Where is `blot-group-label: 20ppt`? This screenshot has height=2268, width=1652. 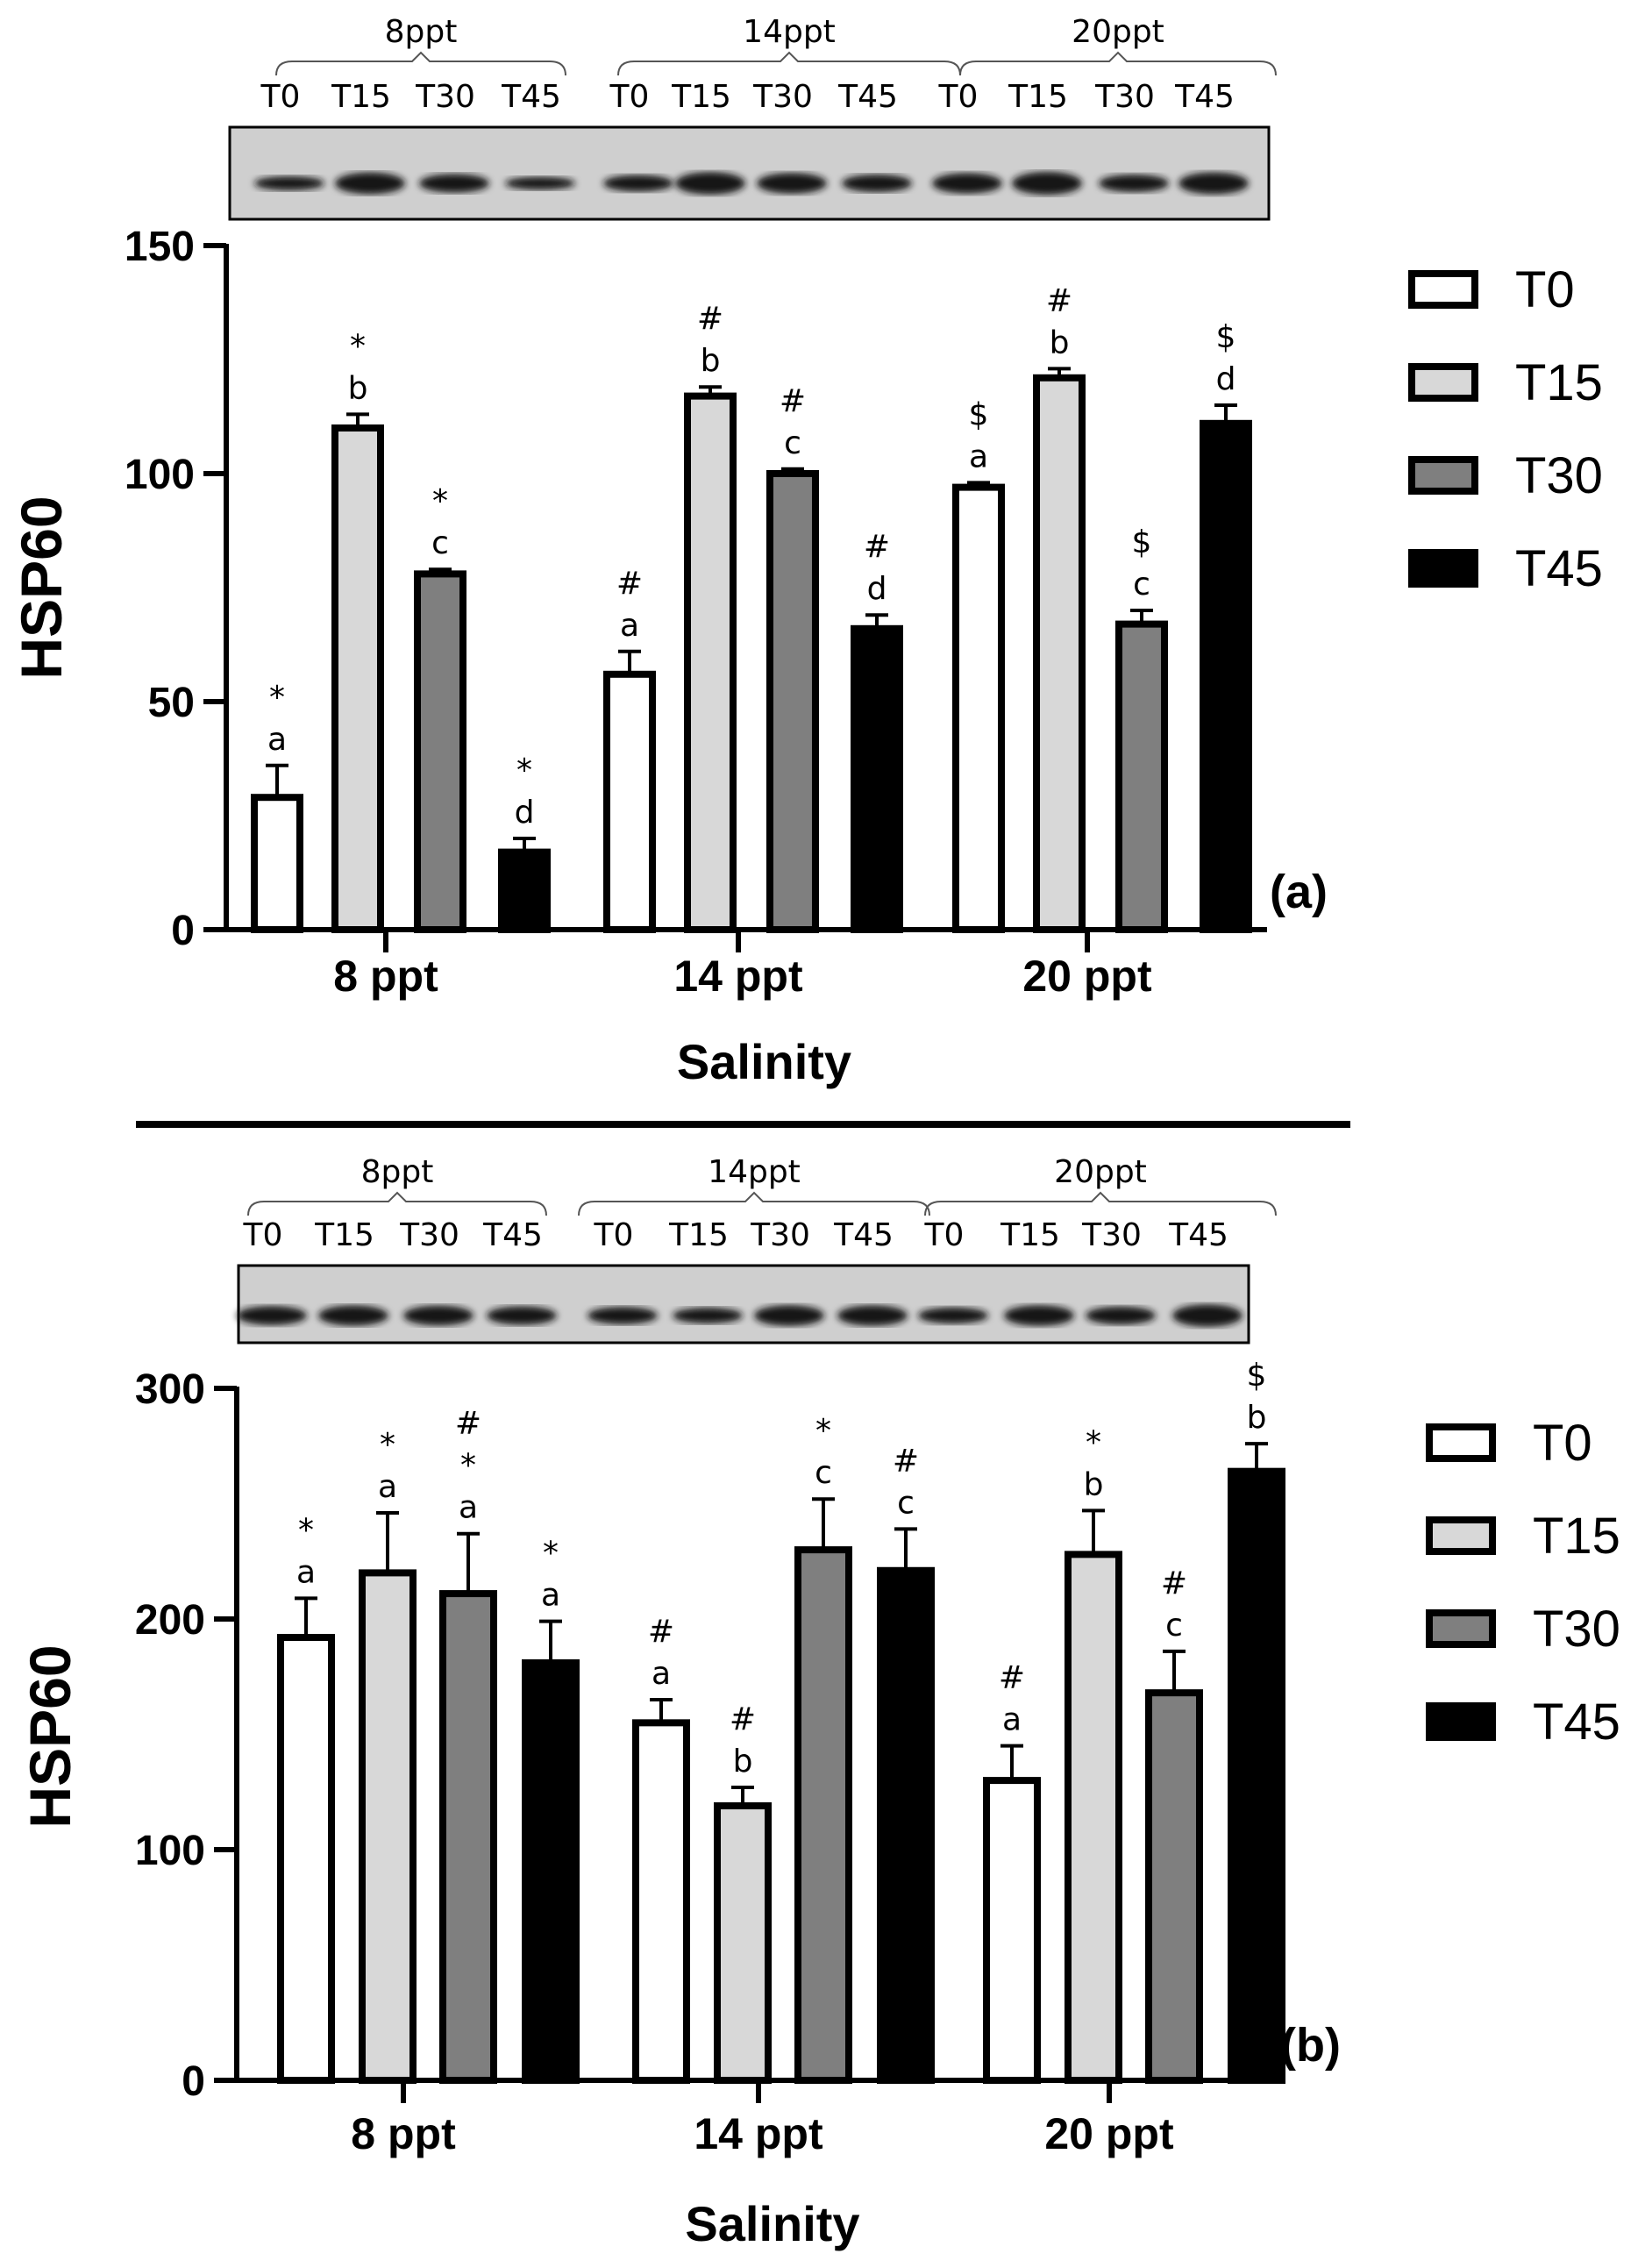 blot-group-label: 20ppt is located at coordinates (1118, 32).